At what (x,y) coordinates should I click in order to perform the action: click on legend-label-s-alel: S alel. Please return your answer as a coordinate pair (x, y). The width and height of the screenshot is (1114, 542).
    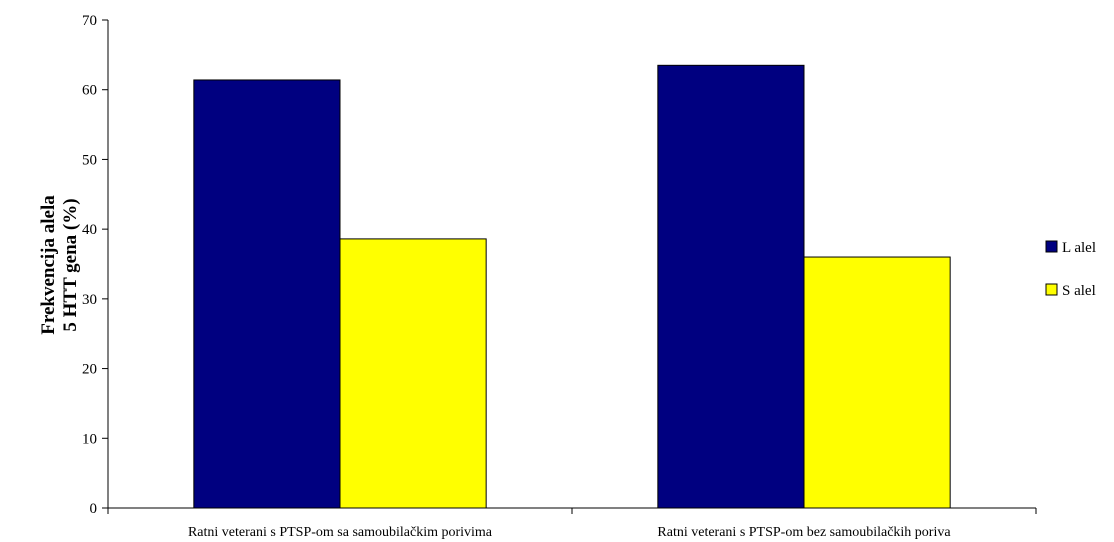
    Looking at the image, I should click on (1079, 291).